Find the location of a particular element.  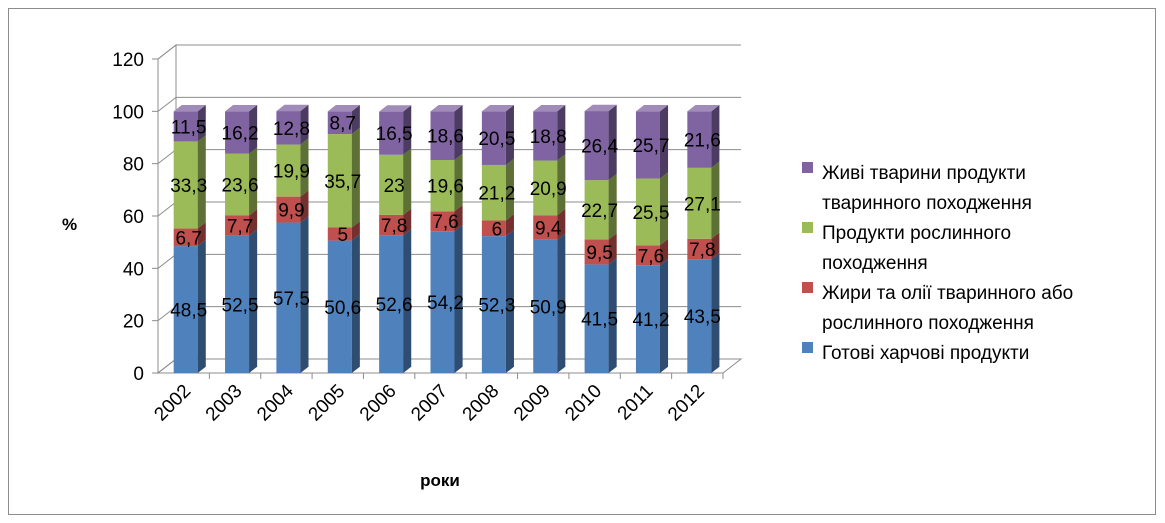

x-tick-label: 2009 is located at coordinates (532, 403).